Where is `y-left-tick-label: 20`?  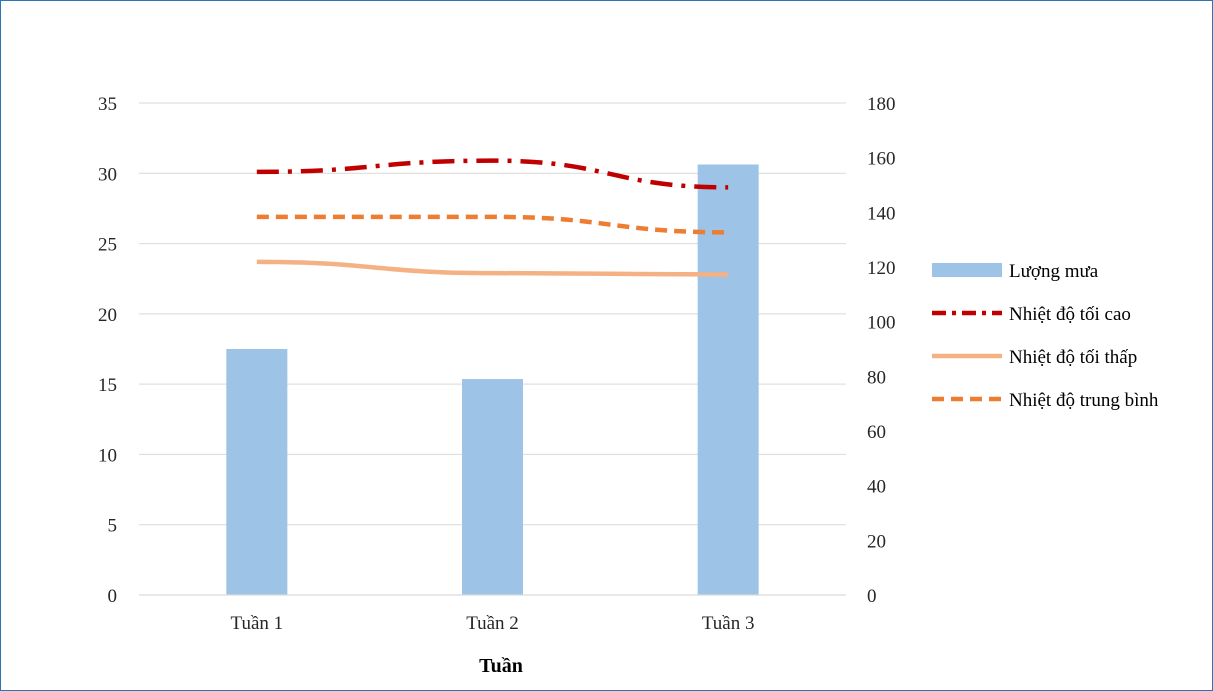
y-left-tick-label: 20 is located at coordinates (107, 315).